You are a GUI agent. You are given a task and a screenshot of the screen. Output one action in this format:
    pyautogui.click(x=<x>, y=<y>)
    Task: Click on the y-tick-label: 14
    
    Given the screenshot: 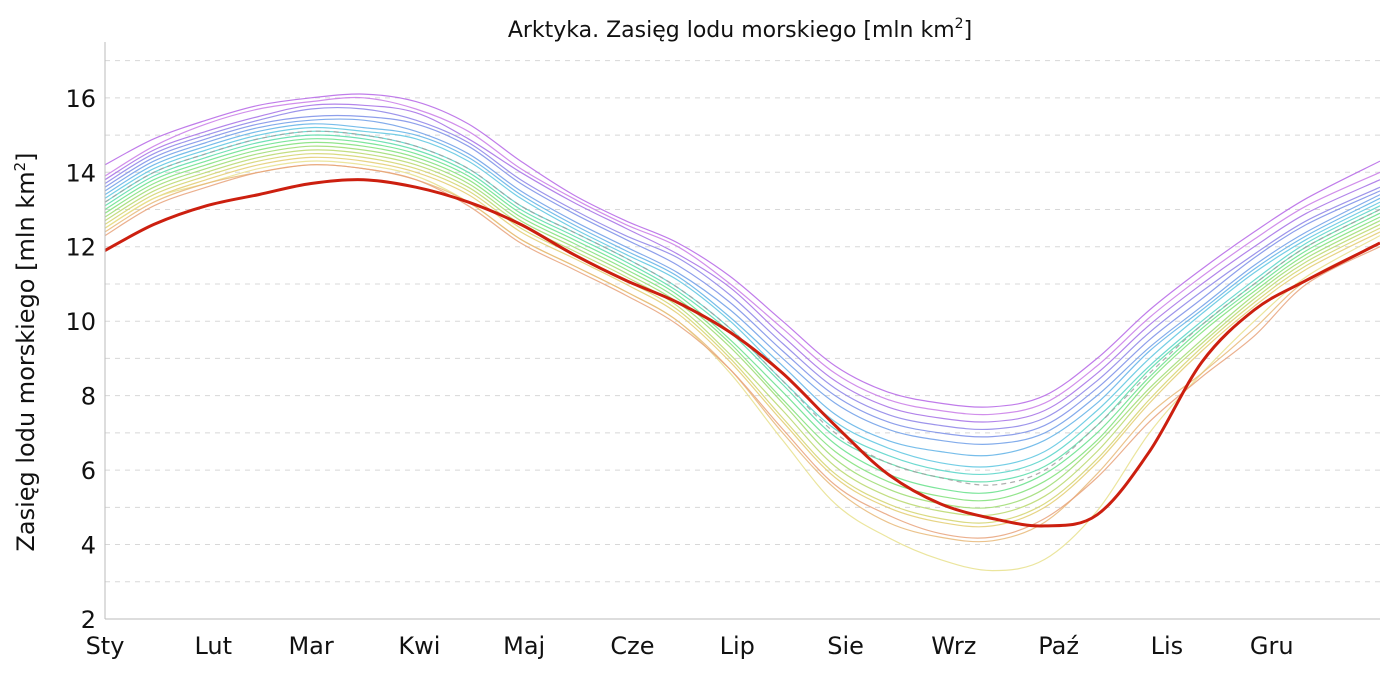 What is the action you would take?
    pyautogui.click(x=80, y=173)
    